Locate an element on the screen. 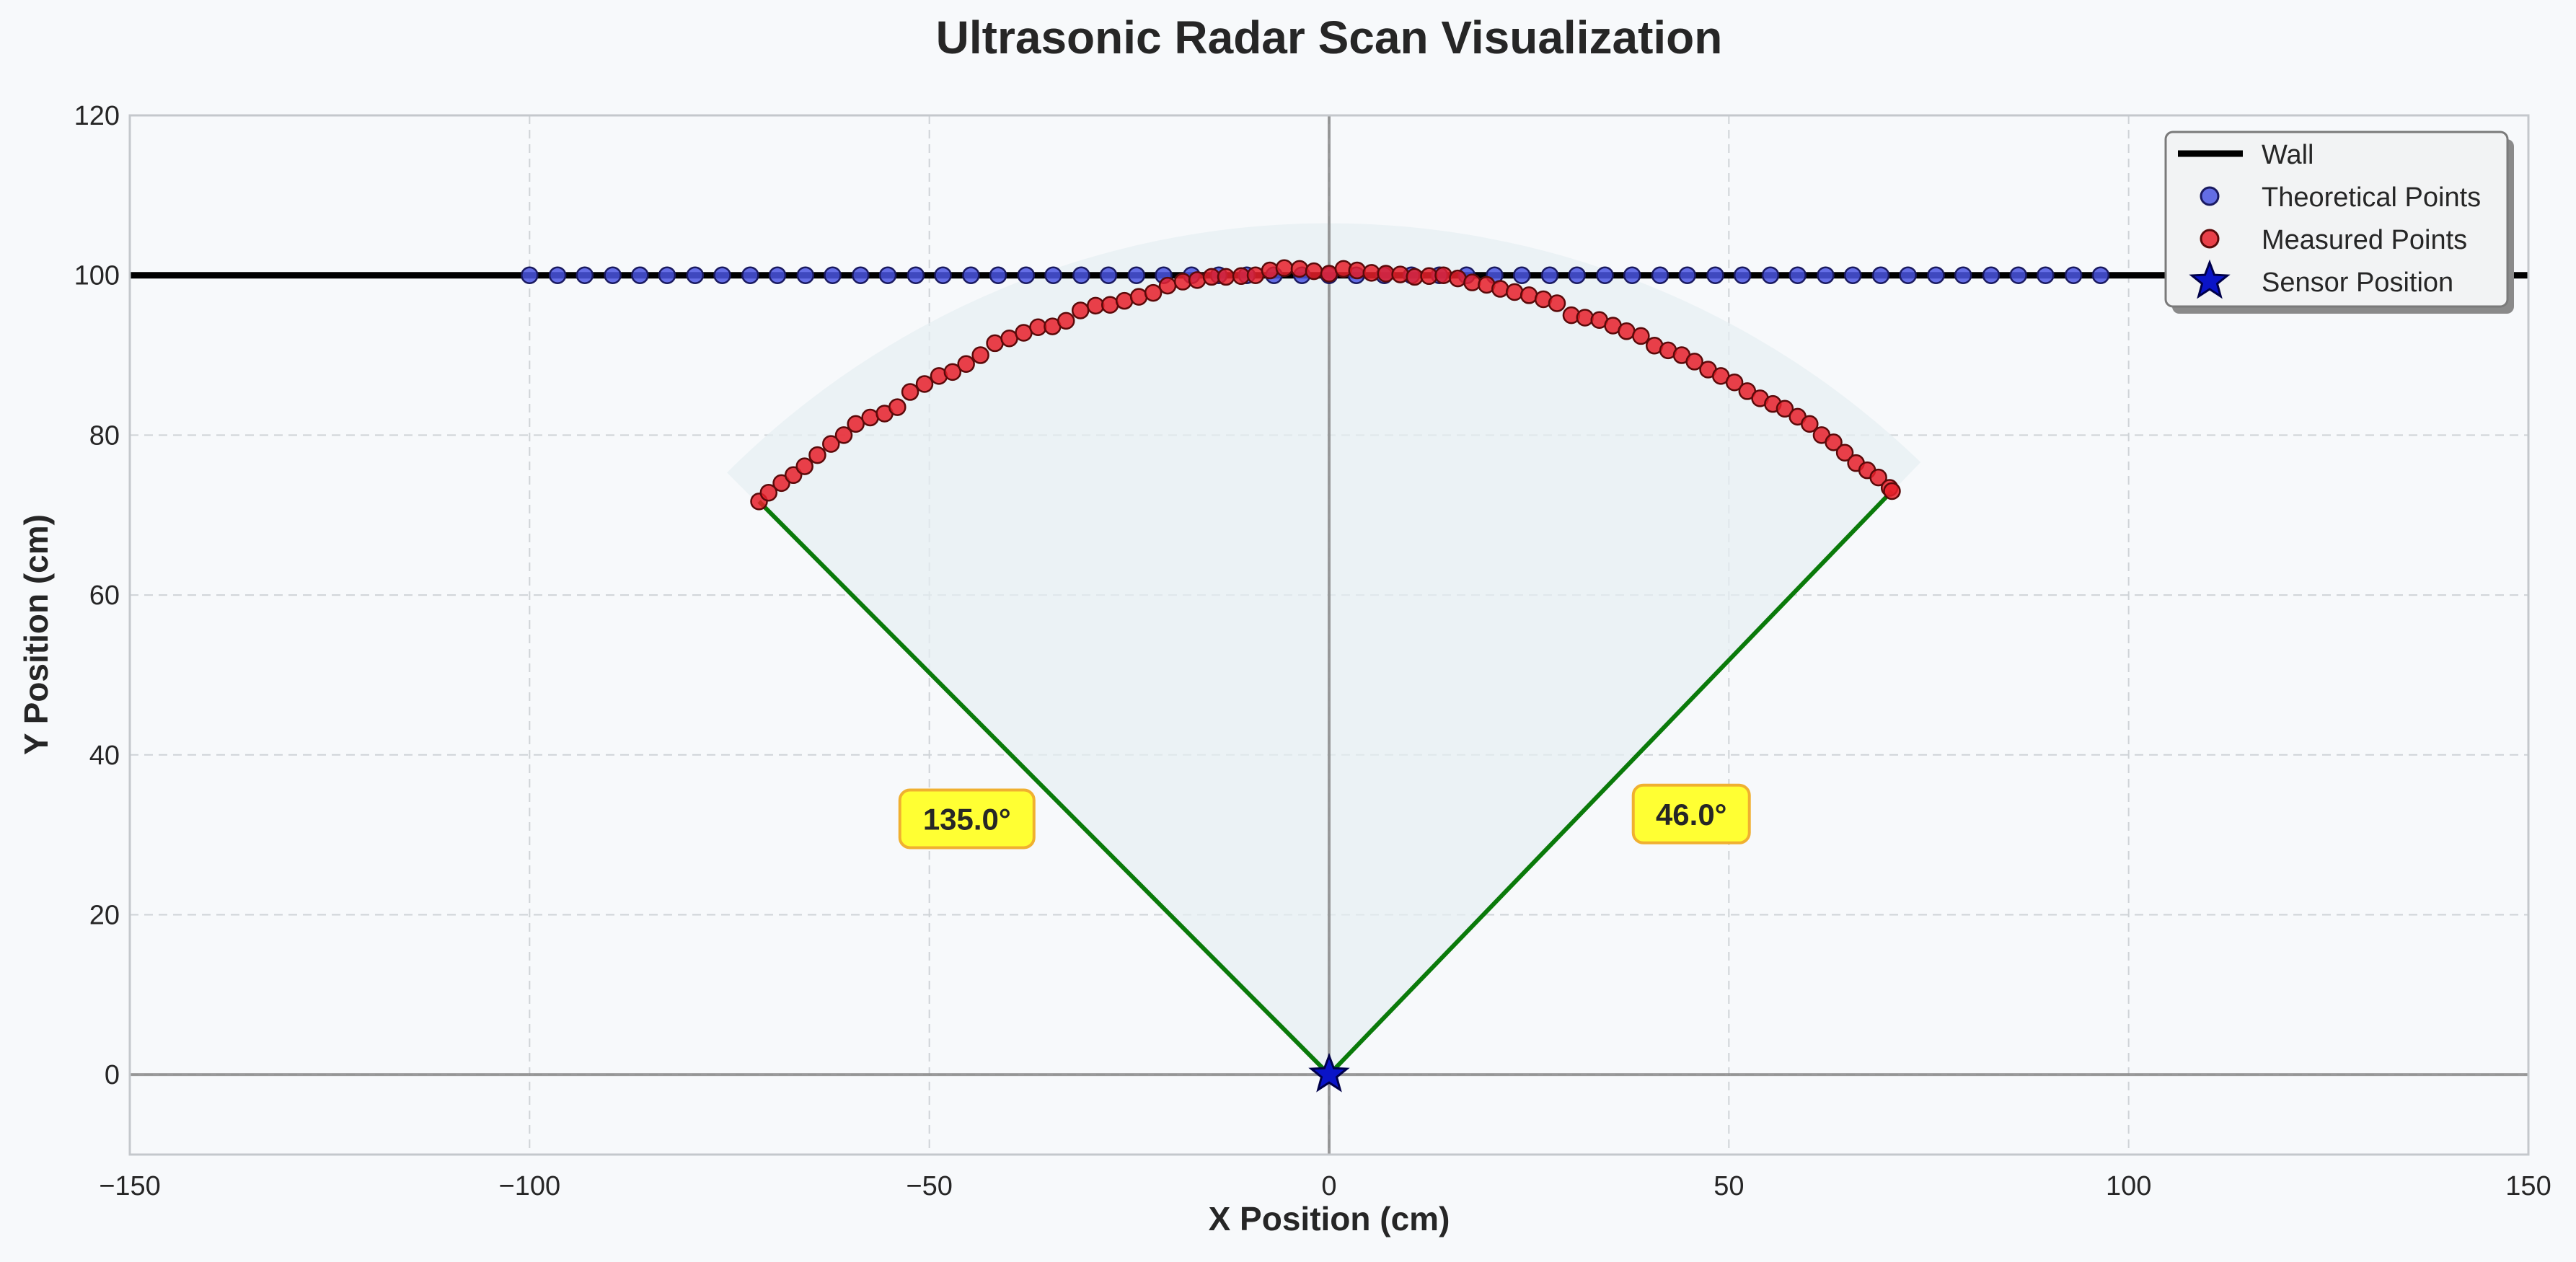 The width and height of the screenshot is (2576, 1262). x-axis-ticks: −150 −100 −50 0 50 100 150 is located at coordinates (1325, 1186).